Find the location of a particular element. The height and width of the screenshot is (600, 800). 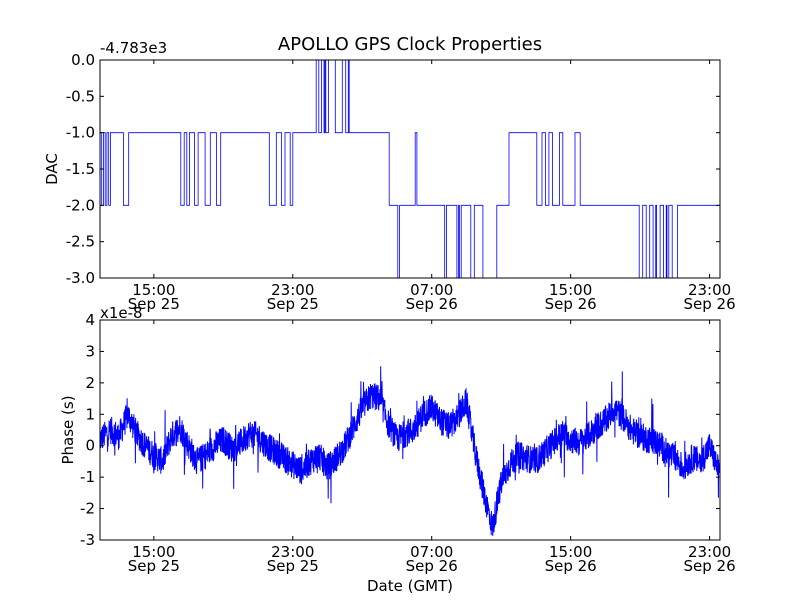

phase-xtick-time: 07:00 is located at coordinates (431, 552).